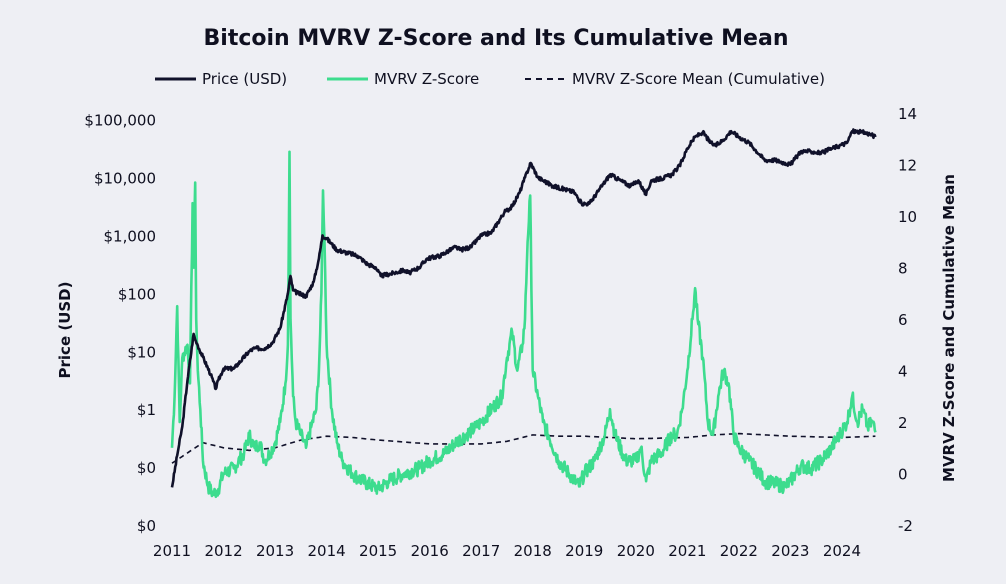 The height and width of the screenshot is (584, 1006). Describe the element at coordinates (65, 330) in the screenshot. I see `y-left-axis-label: Price (USD)` at that location.